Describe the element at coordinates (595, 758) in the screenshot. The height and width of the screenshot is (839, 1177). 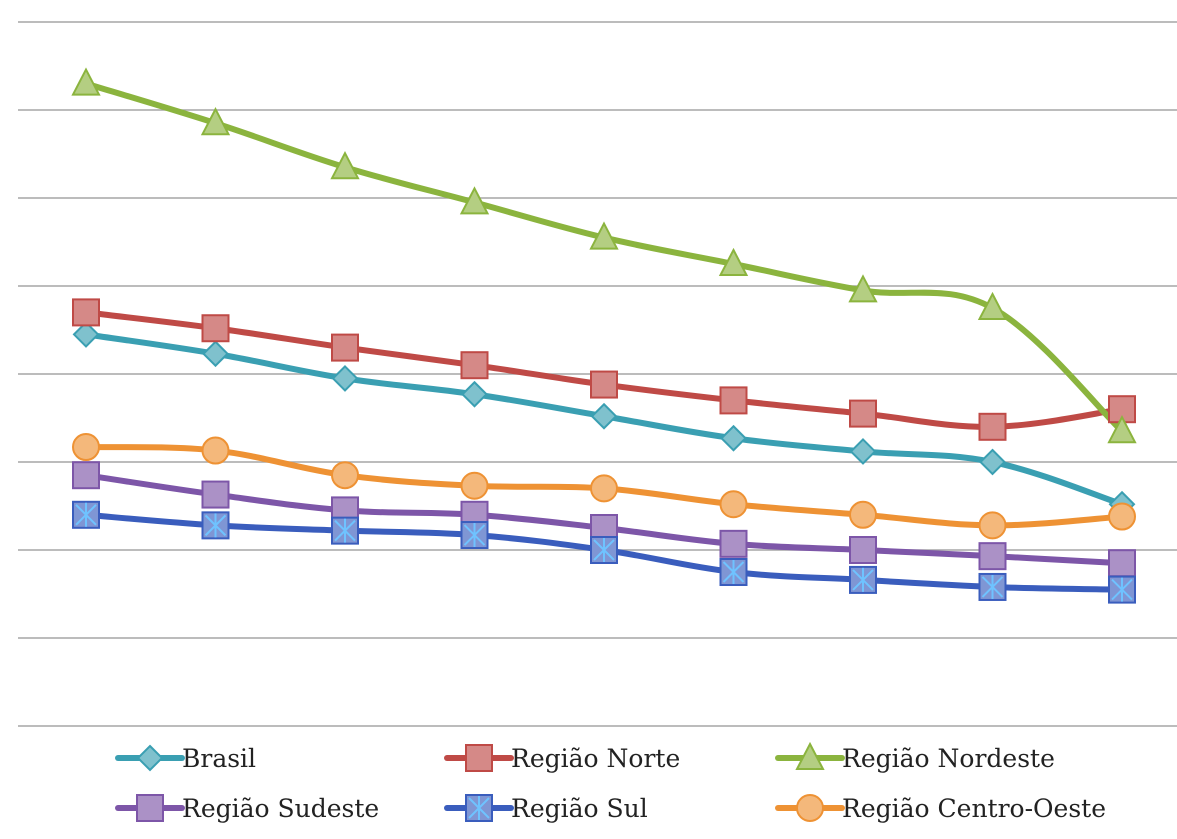
I see `legend-label: Região Norte` at that location.